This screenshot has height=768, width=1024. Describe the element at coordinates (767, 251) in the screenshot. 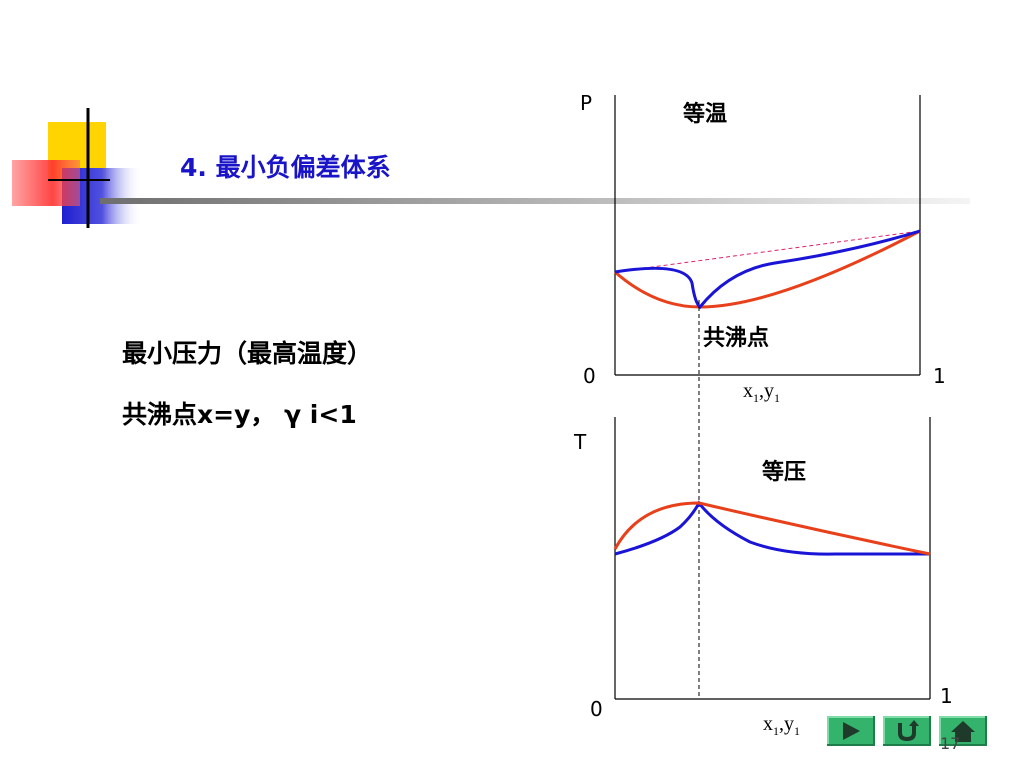

I see `ideal-raoult-line` at that location.